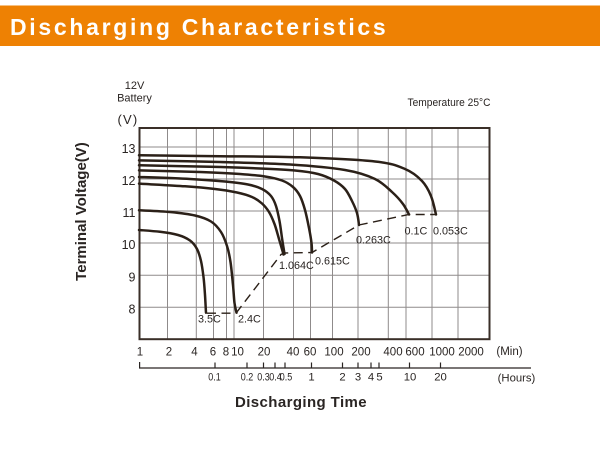 Image resolution: width=600 pixels, height=451 pixels. Describe the element at coordinates (129, 149) in the screenshot. I see `svg-text: 13` at that location.